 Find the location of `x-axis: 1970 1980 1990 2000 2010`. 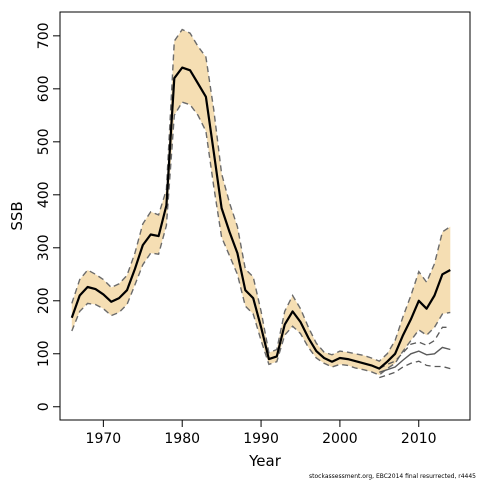

x-axis: 1970 1980 1990 2000 2010 is located at coordinates (261, 433).